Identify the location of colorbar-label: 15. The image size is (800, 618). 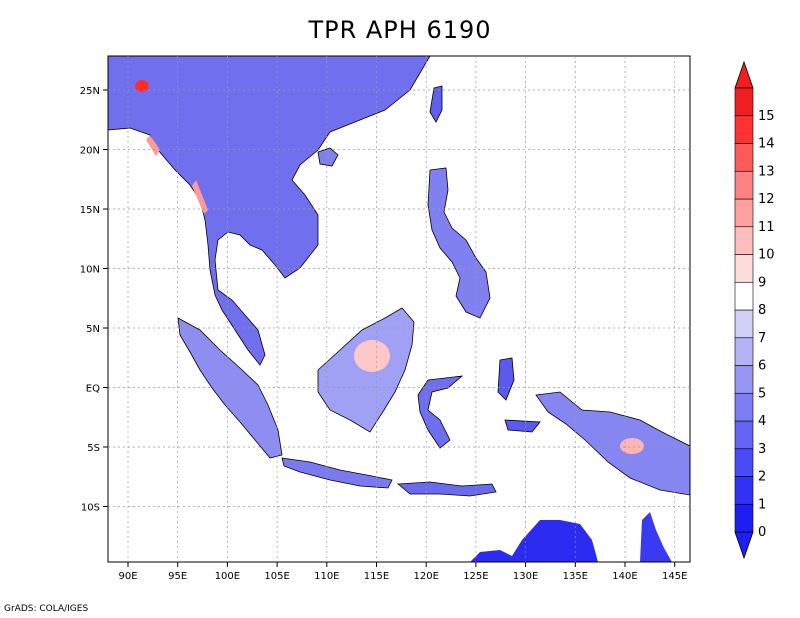
(766, 116).